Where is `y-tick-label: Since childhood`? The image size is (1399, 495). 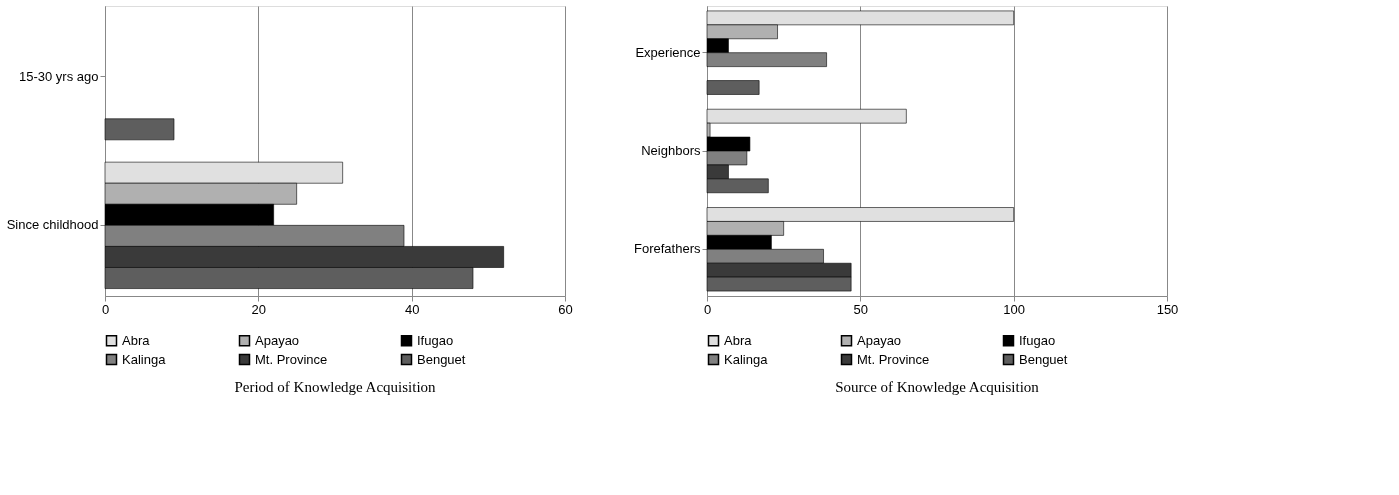 y-tick-label: Since childhood is located at coordinates (52, 225).